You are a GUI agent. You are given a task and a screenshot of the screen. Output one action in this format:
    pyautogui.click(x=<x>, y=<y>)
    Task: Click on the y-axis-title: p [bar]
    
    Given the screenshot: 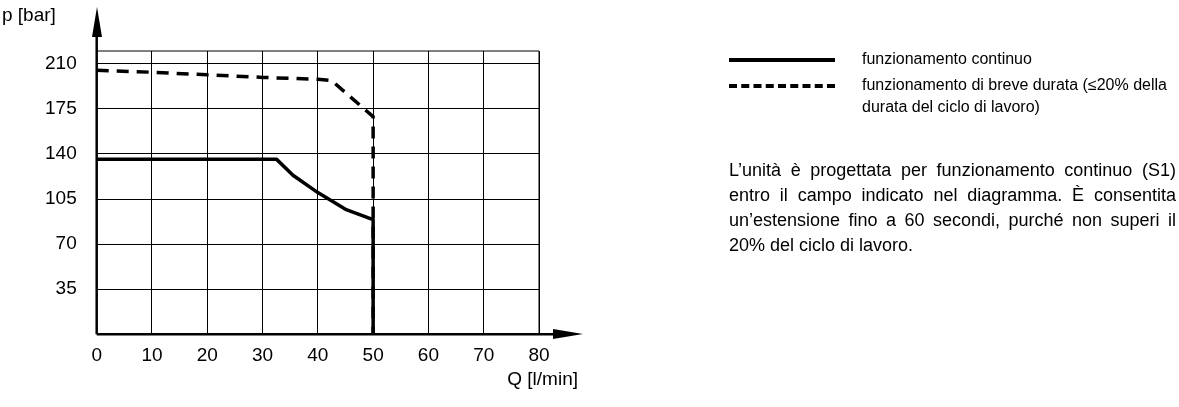 What is the action you would take?
    pyautogui.click(x=29, y=14)
    